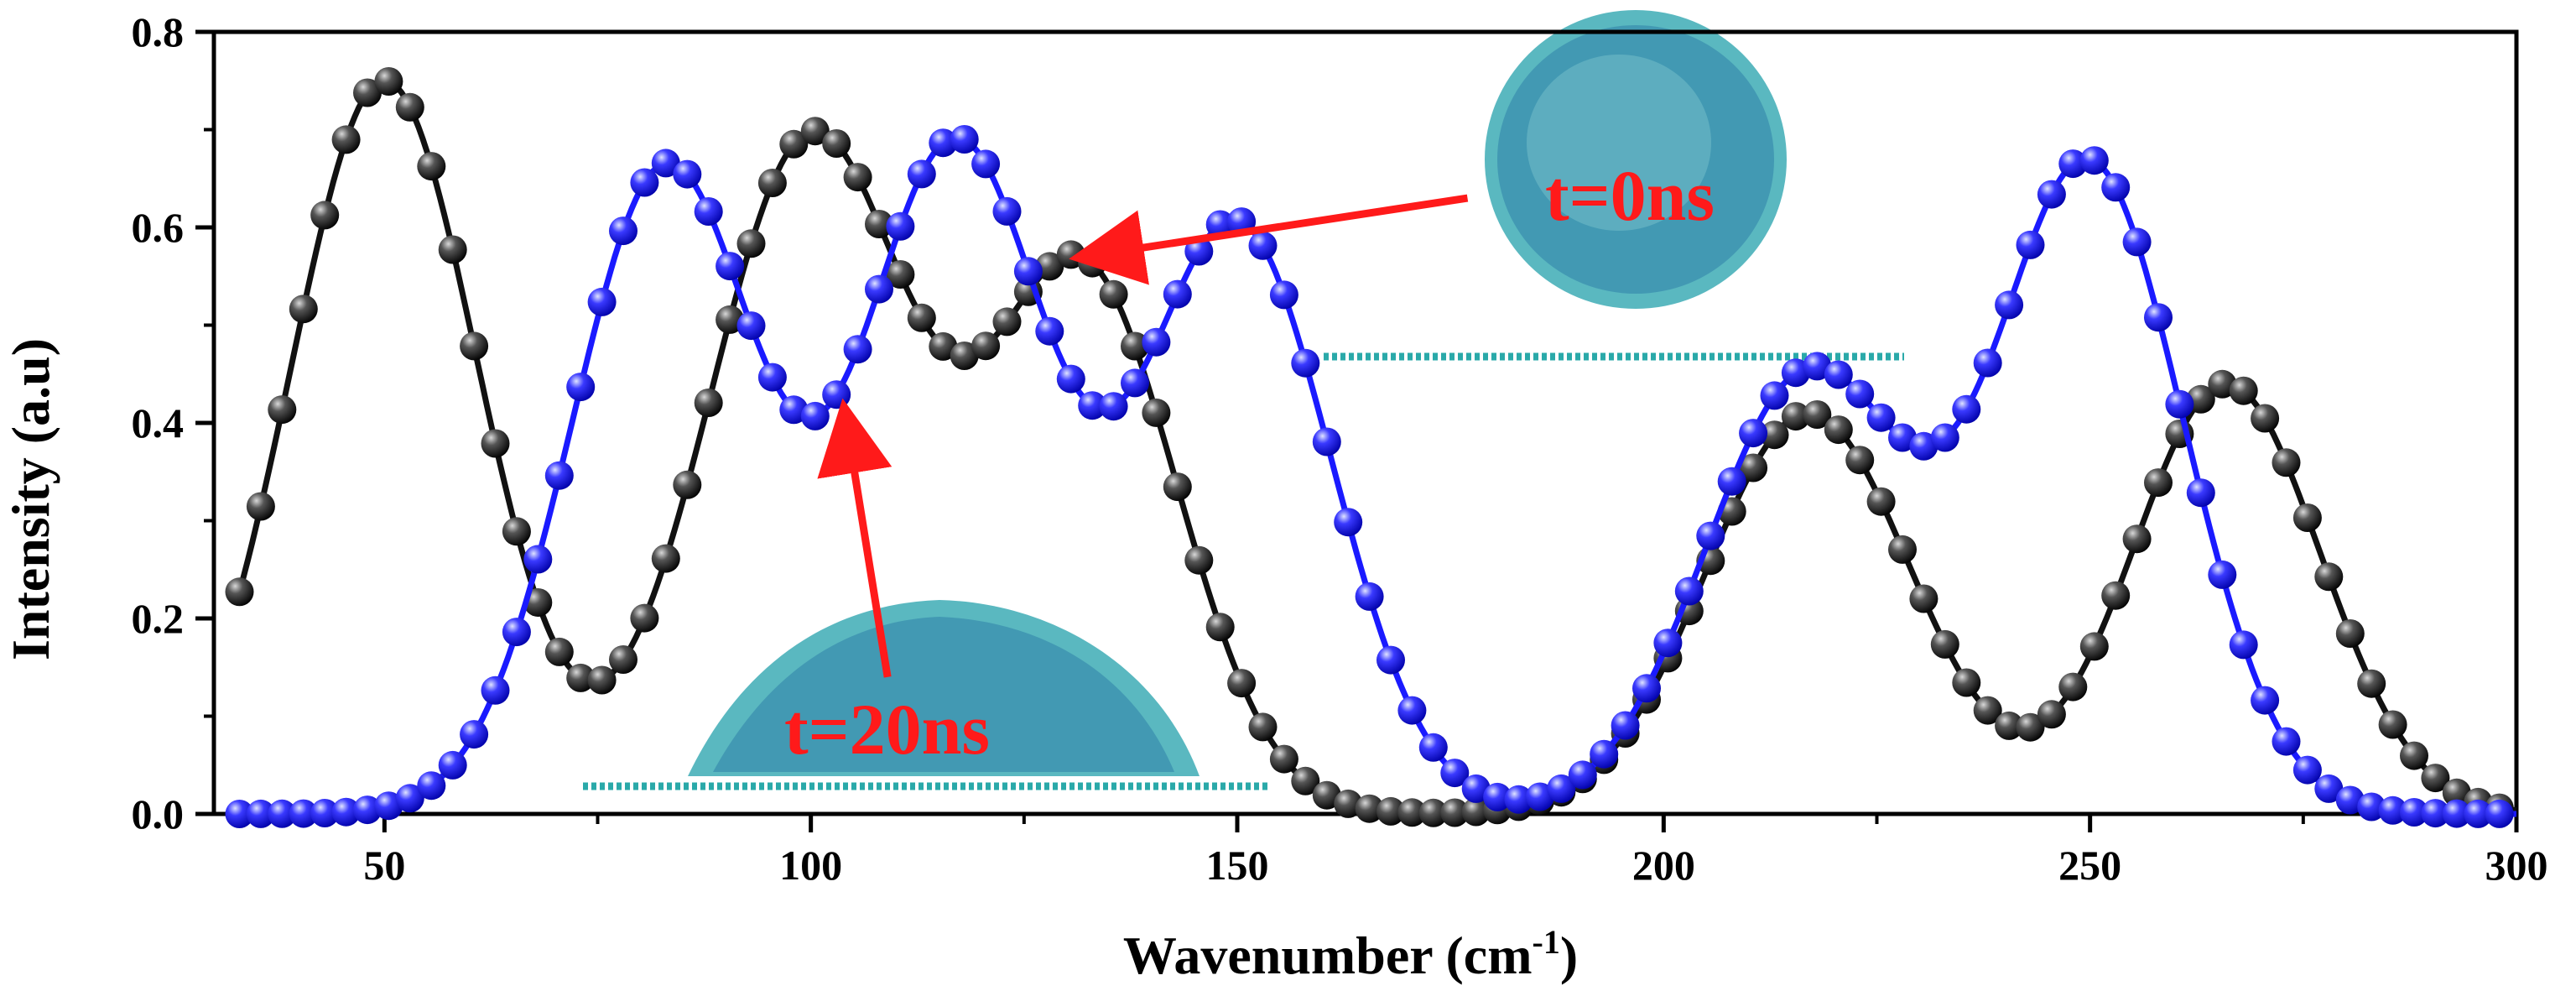 The image size is (2576, 991). What do you see at coordinates (384, 865) in the screenshot?
I see `x-tick-label: 50` at bounding box center [384, 865].